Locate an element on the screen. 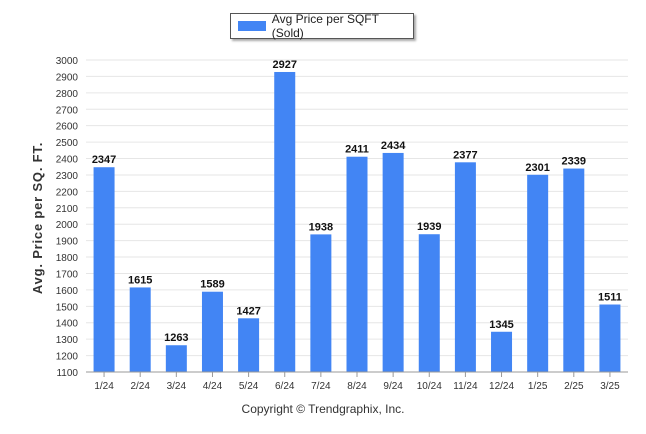 The width and height of the screenshot is (646, 434). y-tick-label: 2600 is located at coordinates (67, 127).